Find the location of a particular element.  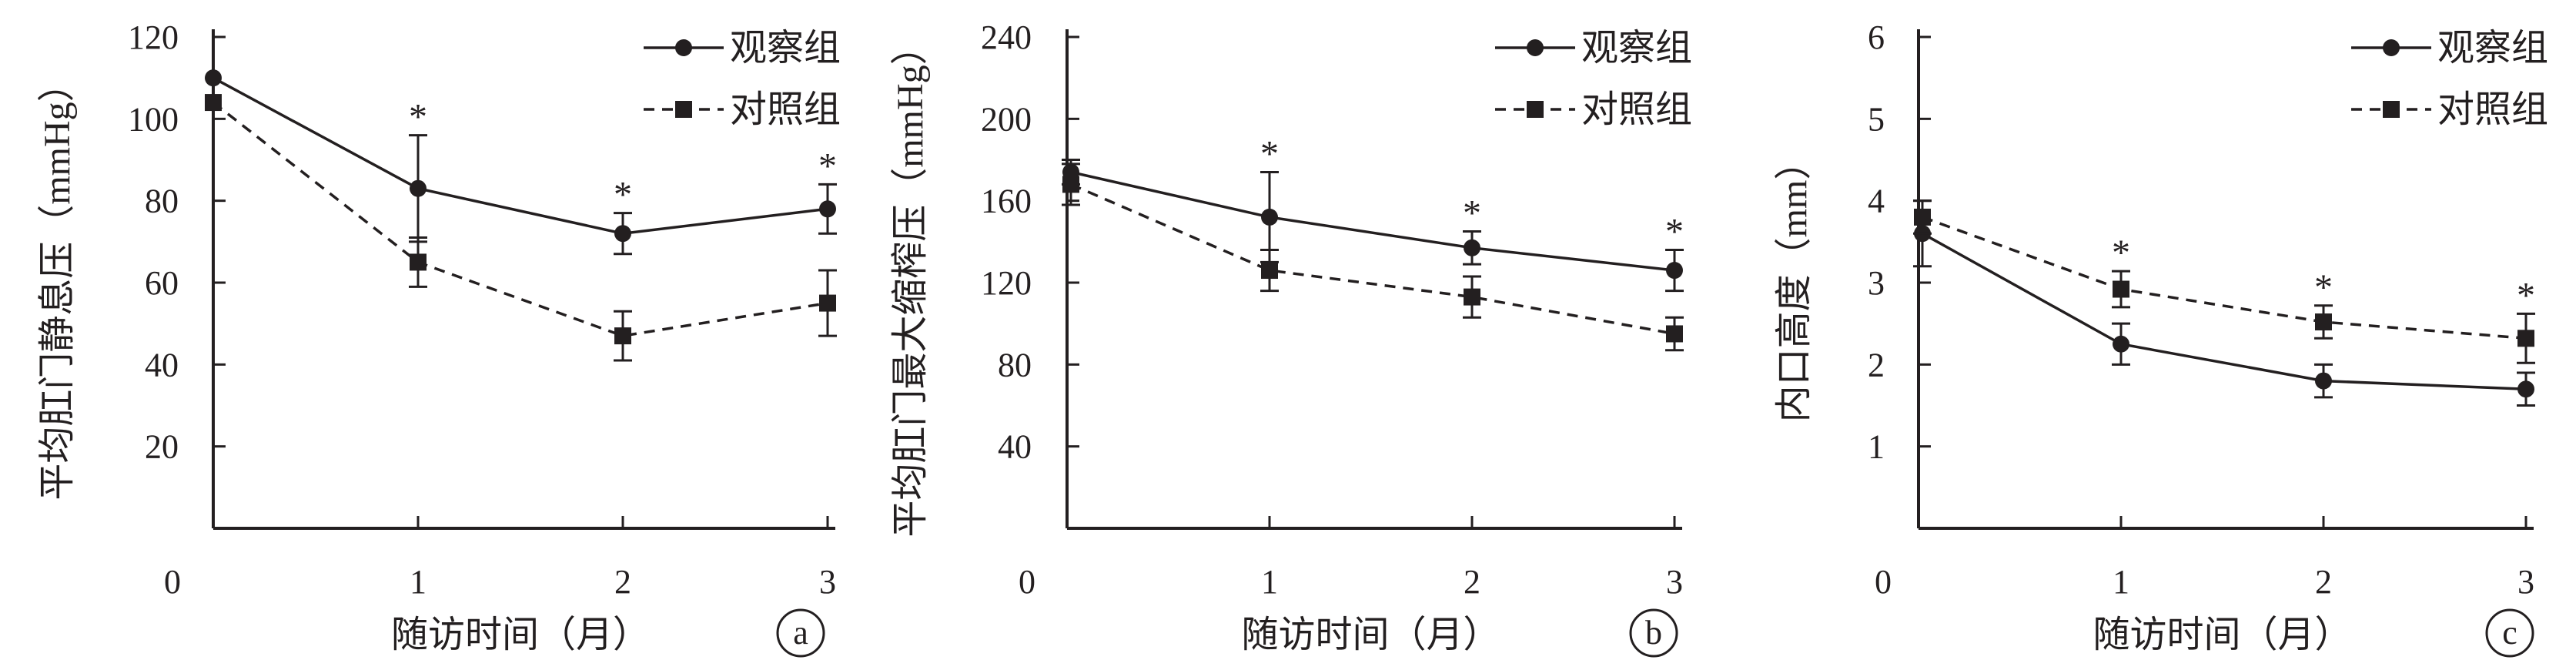

y-tick-label: 20 is located at coordinates (162, 447).